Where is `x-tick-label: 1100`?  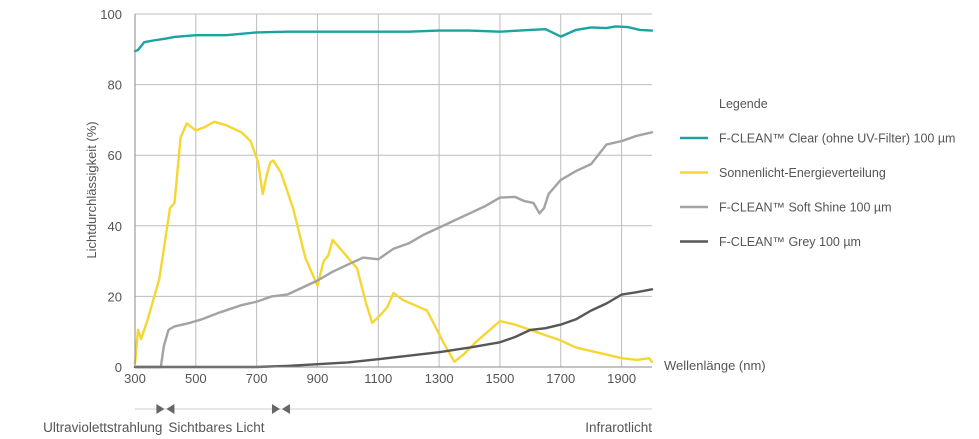
x-tick-label: 1100 is located at coordinates (378, 378).